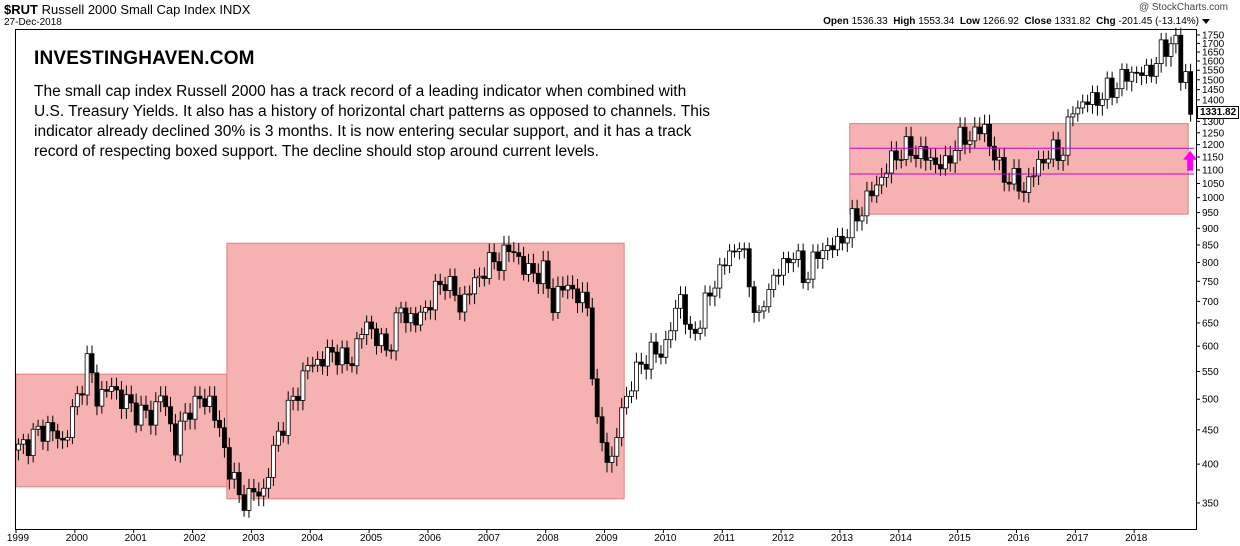 The height and width of the screenshot is (546, 1240). Describe the element at coordinates (312, 538) in the screenshot. I see `x-tick-label: 2004` at that location.